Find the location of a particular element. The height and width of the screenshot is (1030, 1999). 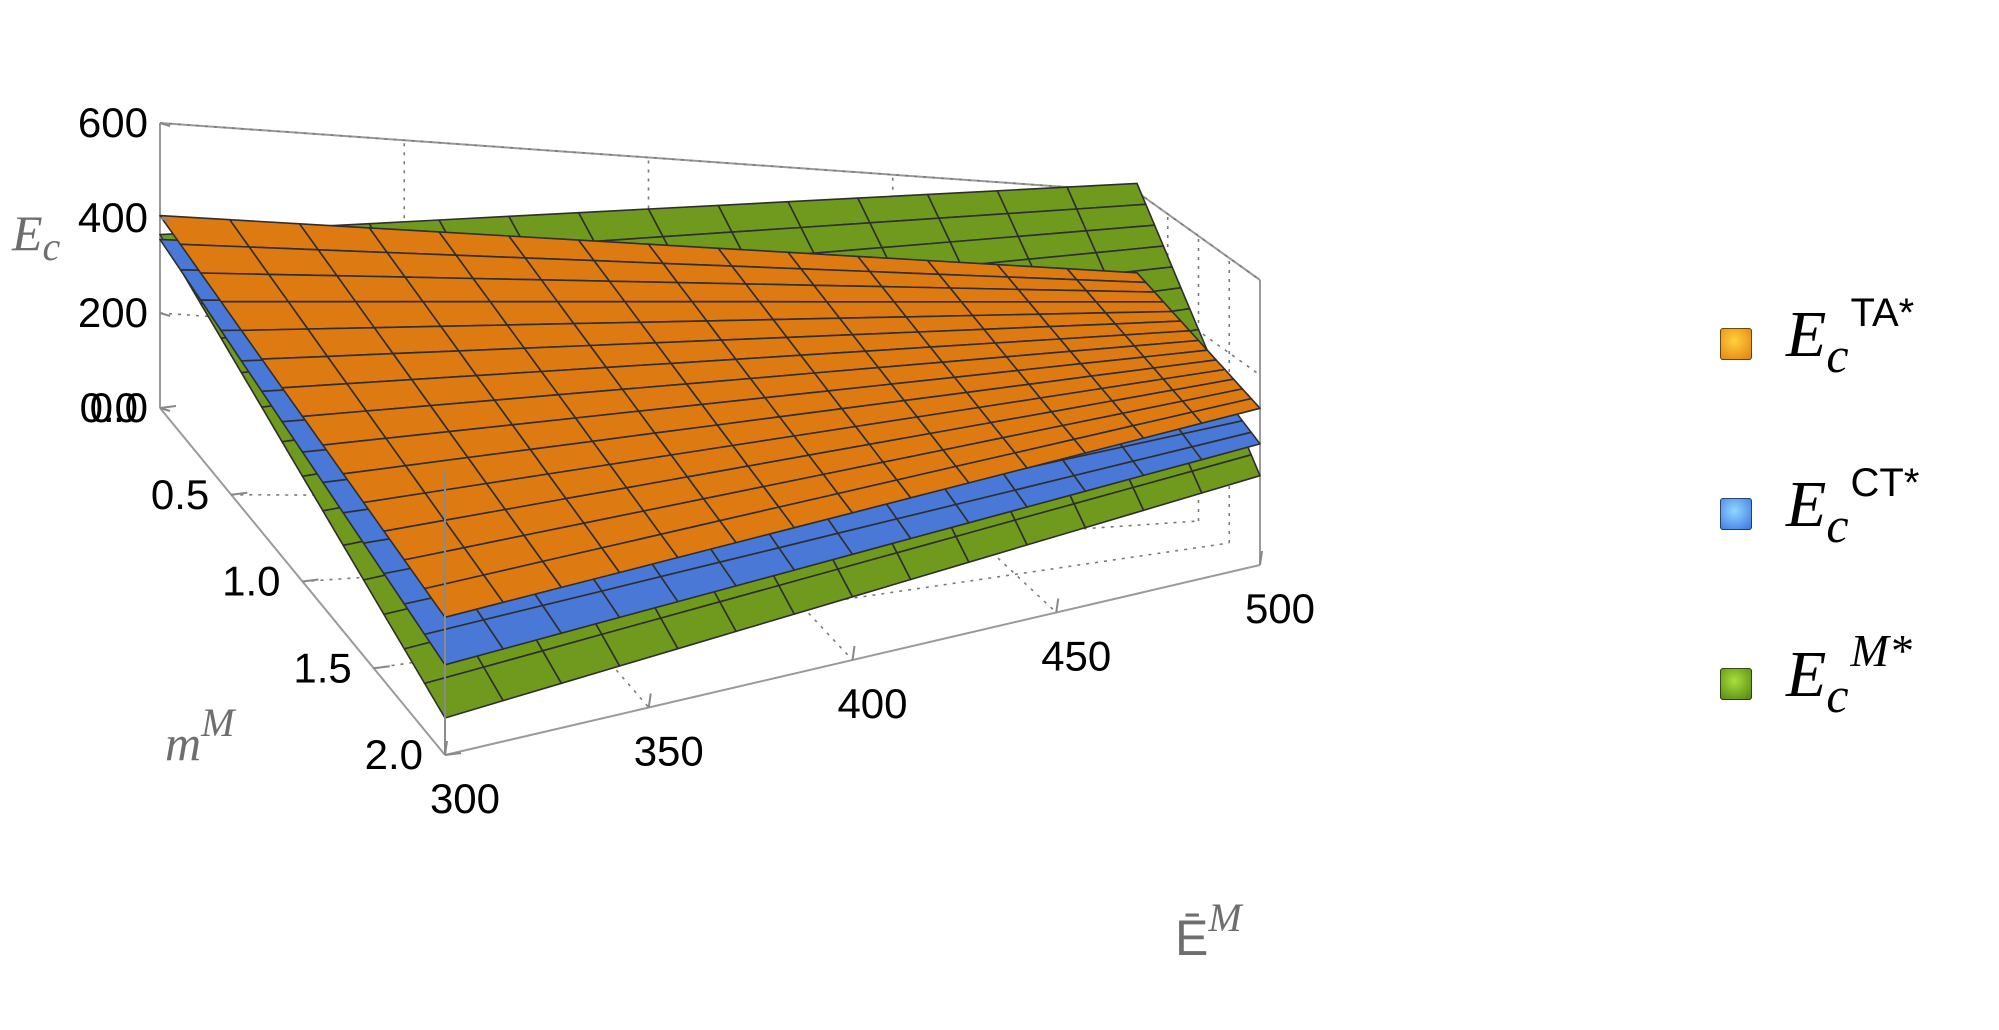

legend-label-ta: EcTA* is located at coordinates (1850, 337).